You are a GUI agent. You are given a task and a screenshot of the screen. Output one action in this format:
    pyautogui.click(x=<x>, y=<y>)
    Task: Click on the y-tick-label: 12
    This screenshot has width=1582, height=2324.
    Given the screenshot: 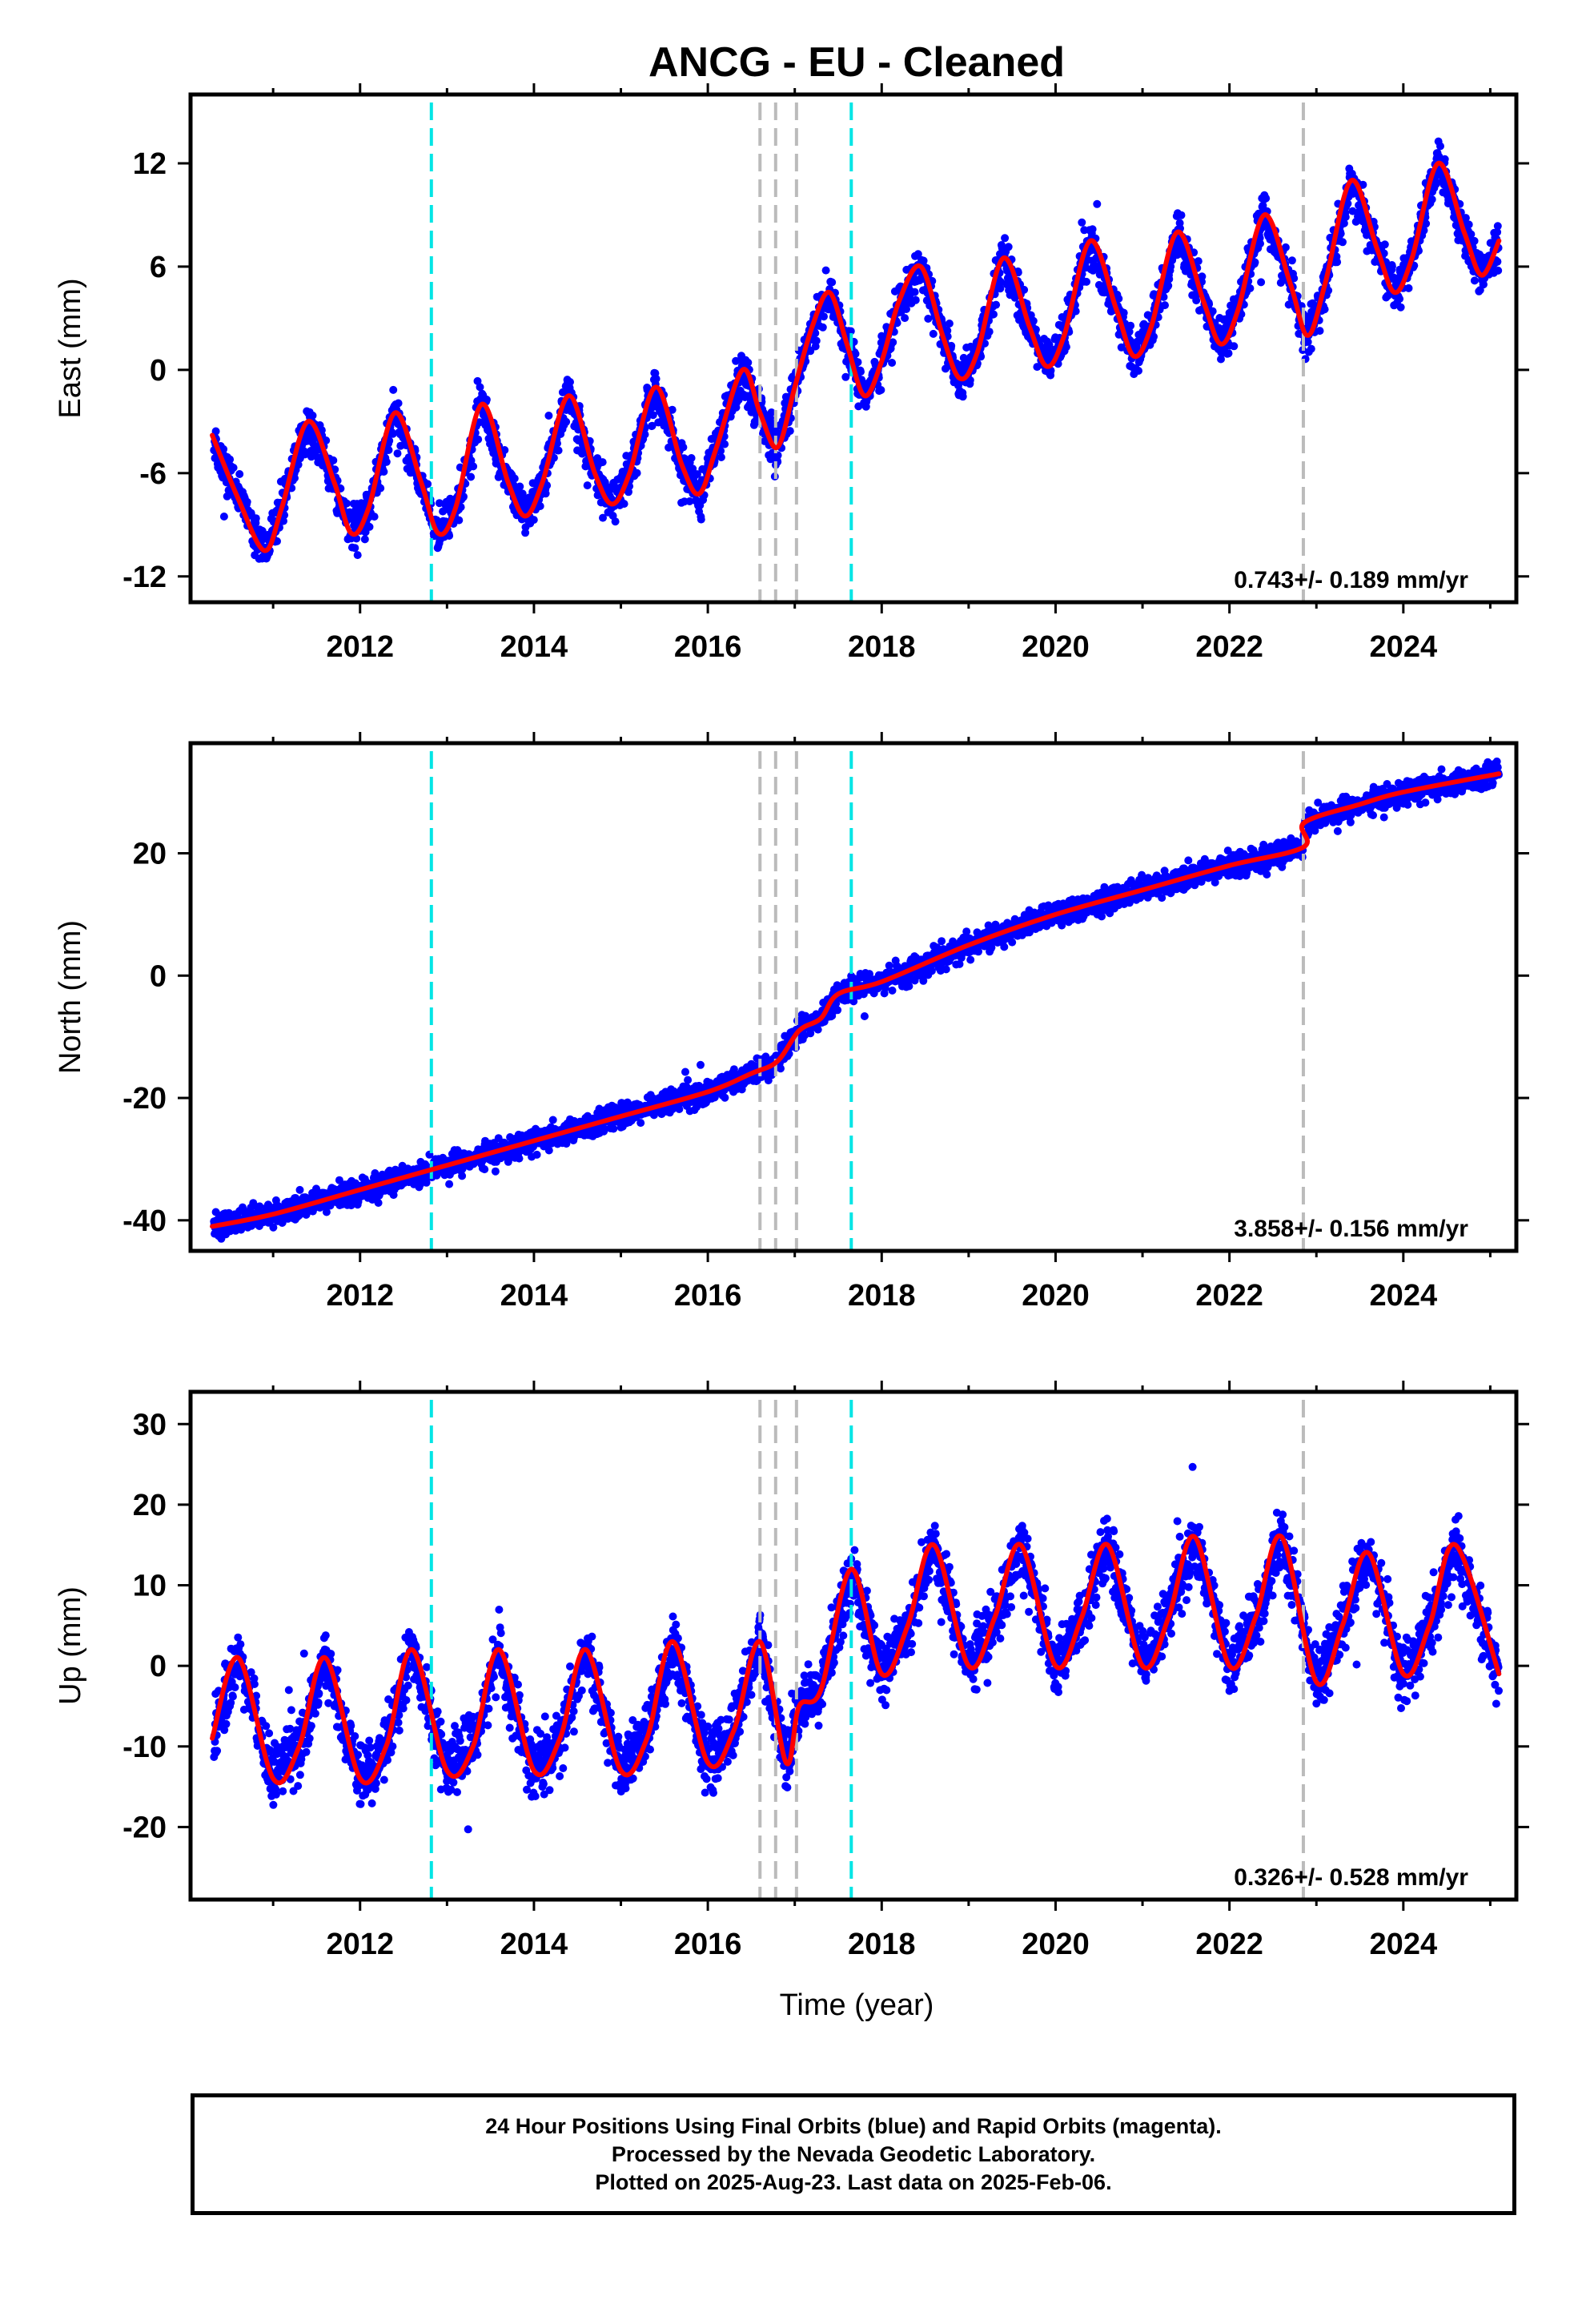 What is the action you would take?
    pyautogui.click(x=150, y=164)
    